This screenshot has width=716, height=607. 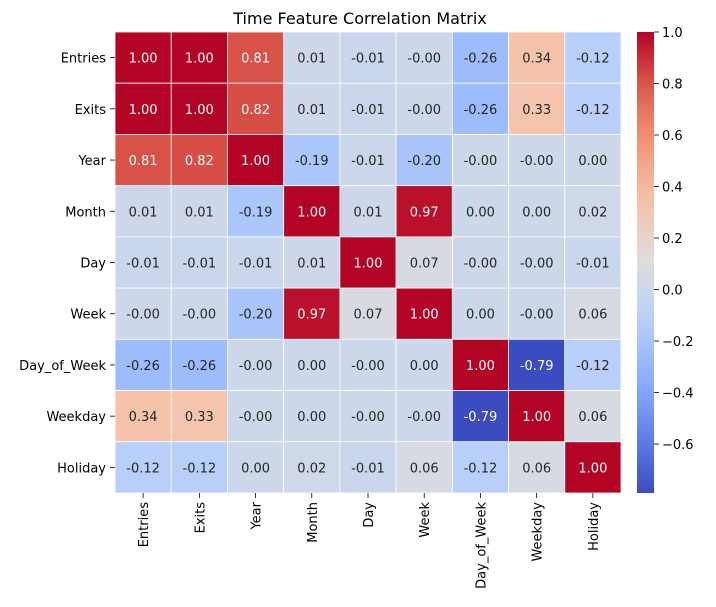 I want to click on cell-value-label: 0.02, so click(x=592, y=212).